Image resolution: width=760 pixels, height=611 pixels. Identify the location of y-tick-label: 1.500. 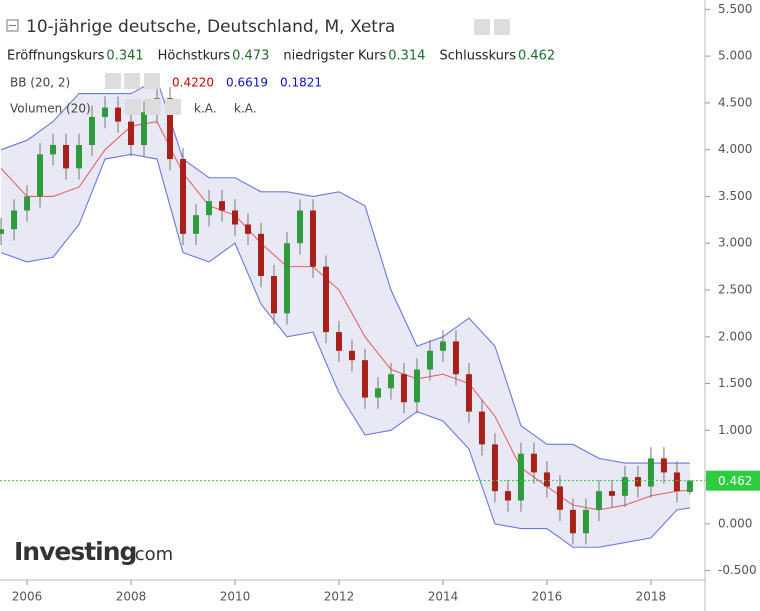
(735, 383).